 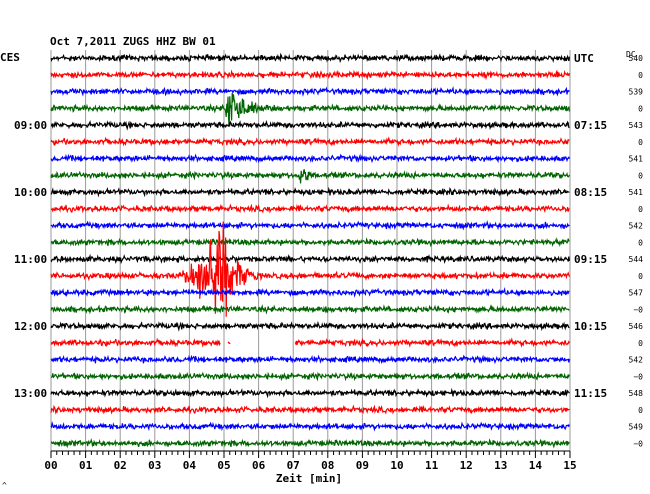 I want to click on x-tick-label-13: 13, so click(x=500, y=465).